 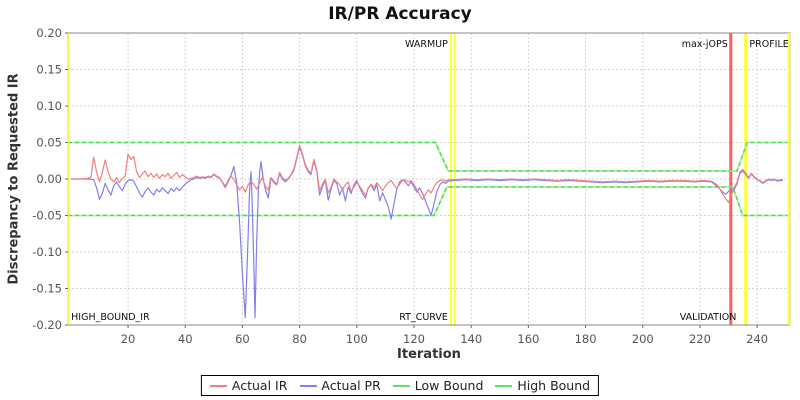 I want to click on legend-item-actual-ir: Actual IR, so click(x=248, y=385).